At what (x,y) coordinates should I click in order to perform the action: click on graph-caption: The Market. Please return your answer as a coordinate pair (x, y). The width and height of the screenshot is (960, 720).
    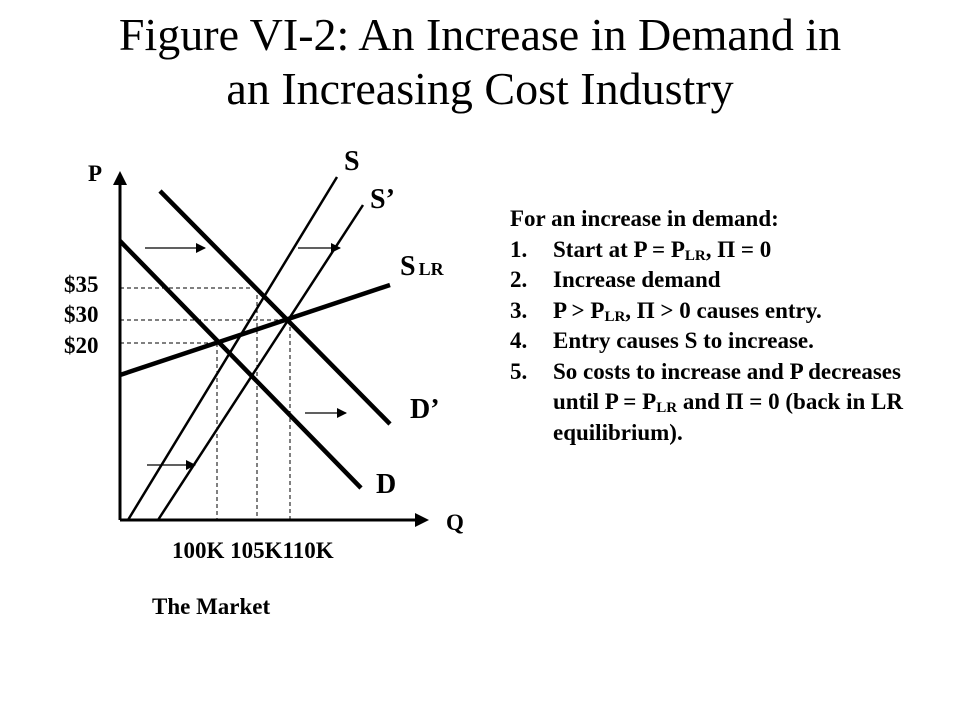
    Looking at the image, I should click on (211, 606).